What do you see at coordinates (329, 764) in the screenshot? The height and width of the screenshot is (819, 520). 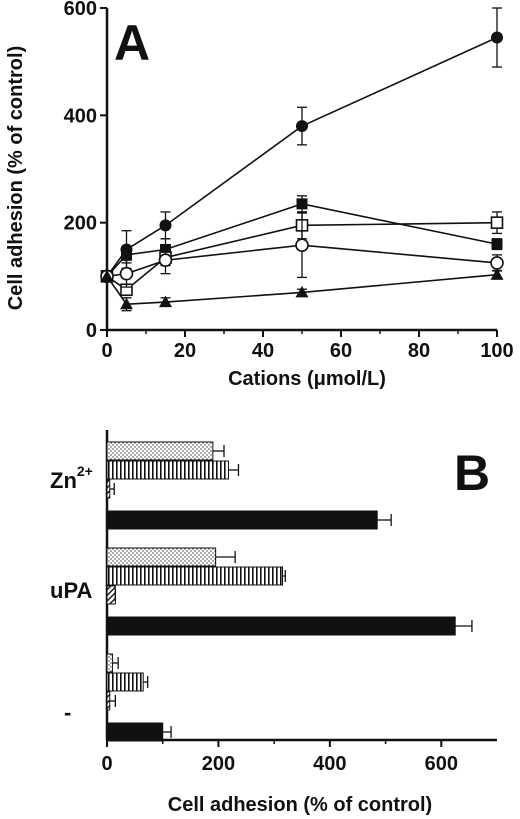 I see `panel-b-x-tick-label: 400` at bounding box center [329, 764].